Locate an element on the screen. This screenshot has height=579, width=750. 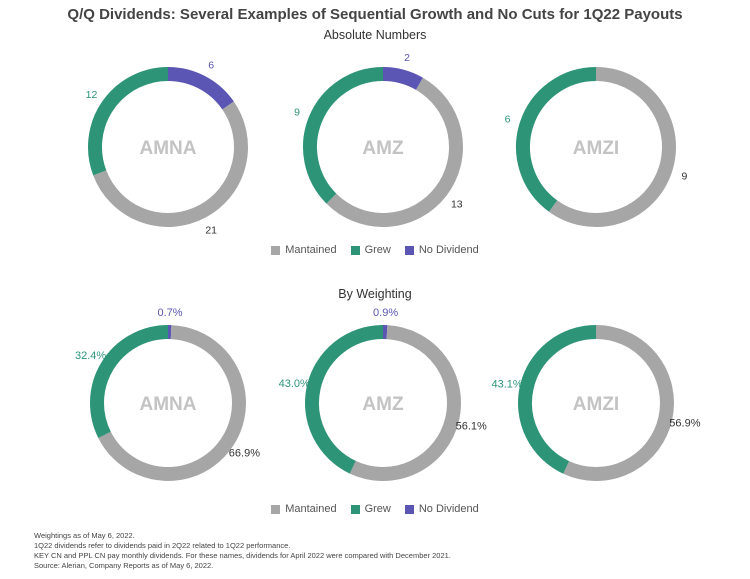
data-label-amzi-grew: 43.1% is located at coordinates (506, 384).